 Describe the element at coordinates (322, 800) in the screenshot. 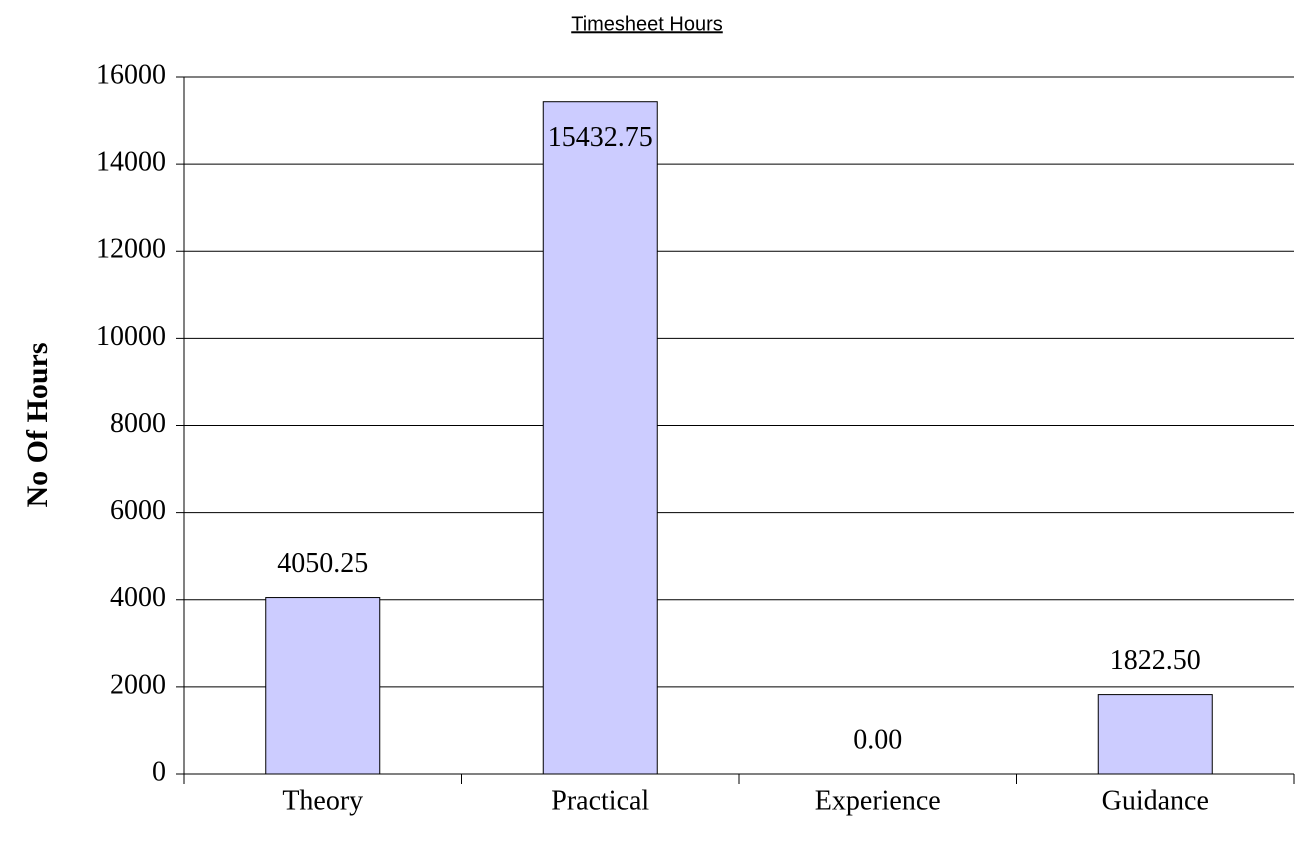

I see `x-tick-label: Theory` at that location.